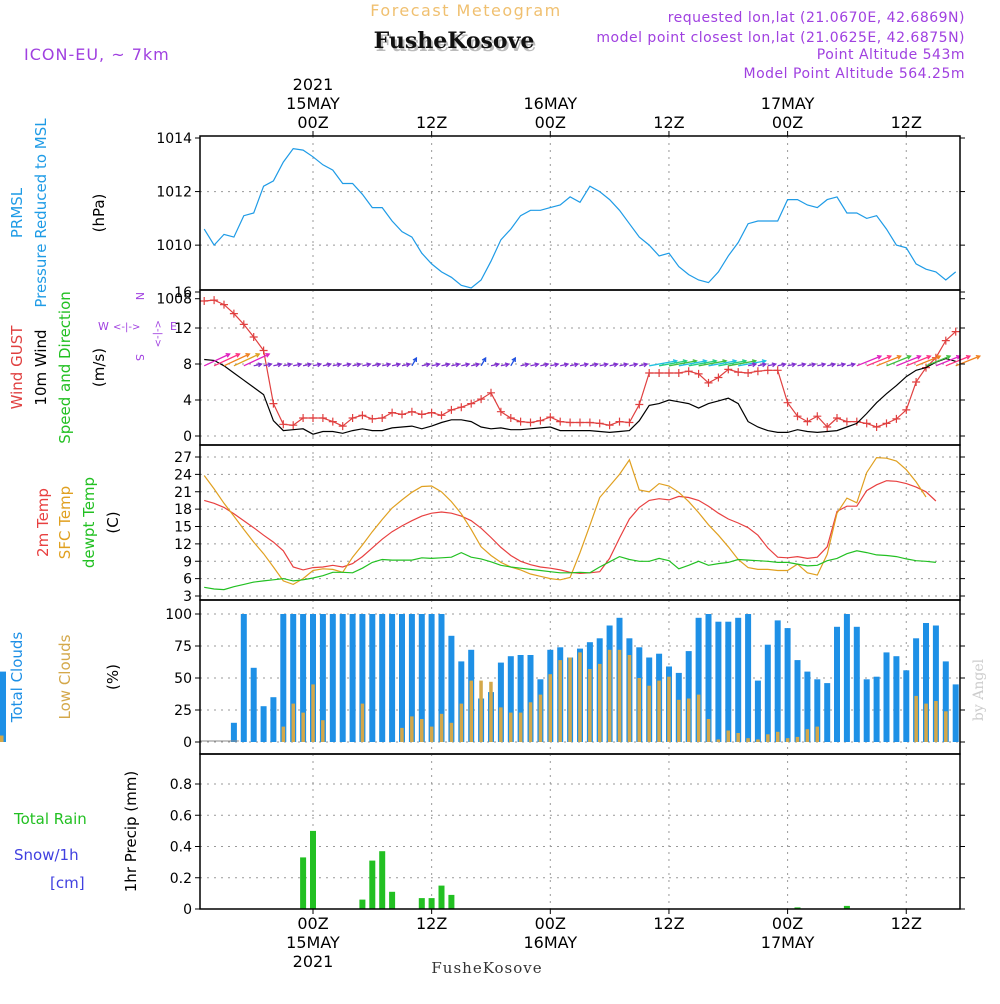 This screenshot has height=1004, width=1000. What do you see at coordinates (187, 597) in the screenshot?
I see `y-tick-label: 3` at bounding box center [187, 597].